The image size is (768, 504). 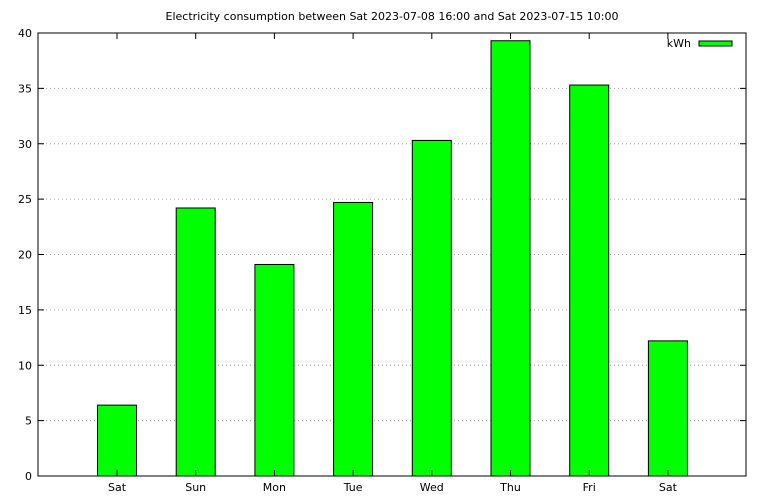 I want to click on x-tick-label: Sun, so click(x=195, y=487).